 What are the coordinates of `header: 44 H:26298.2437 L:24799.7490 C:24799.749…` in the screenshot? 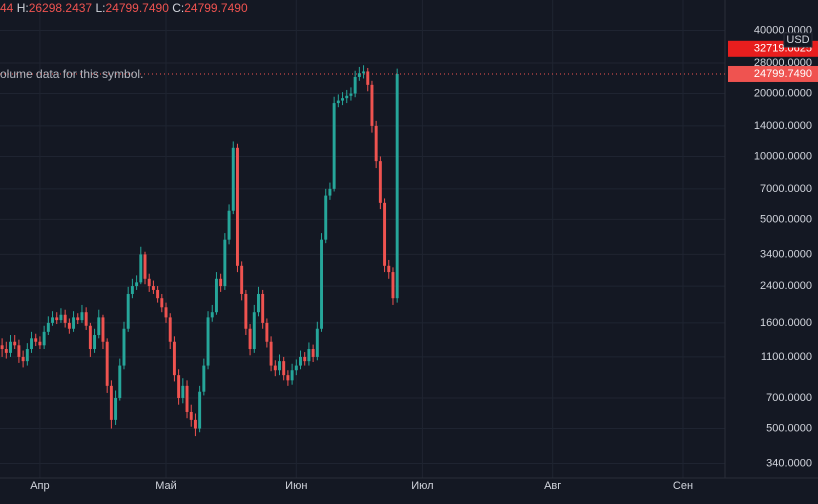 It's located at (124, 8).